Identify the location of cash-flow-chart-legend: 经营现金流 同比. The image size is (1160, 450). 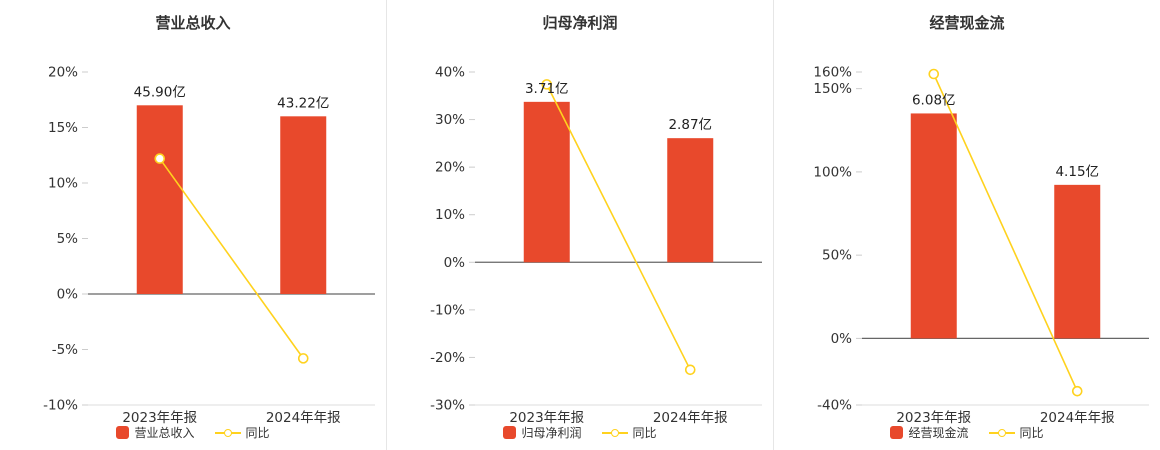
(967, 437).